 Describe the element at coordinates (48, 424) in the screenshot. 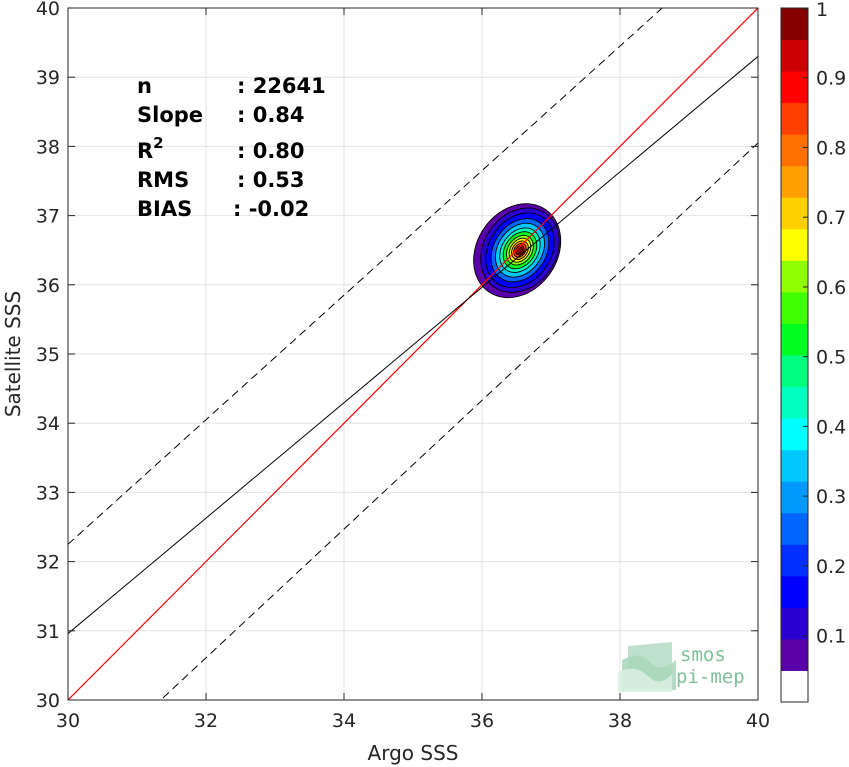

I see `y-tick-label: 34` at that location.